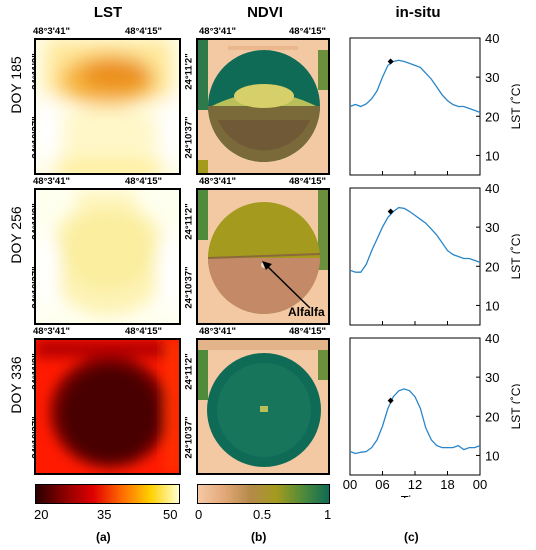 This screenshot has width=536, height=550. I want to click on x-tick-label: 06, so click(382, 484).